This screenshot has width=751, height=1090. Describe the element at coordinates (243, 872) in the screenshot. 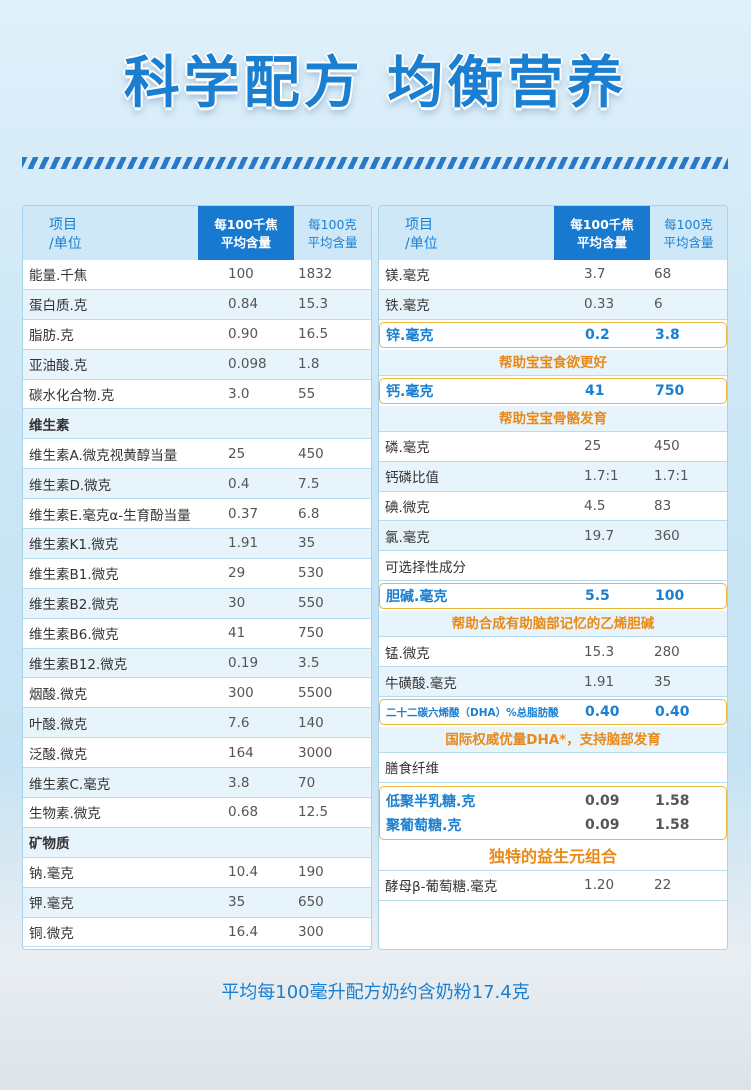

I see `value-per-kj: 10.4` at that location.